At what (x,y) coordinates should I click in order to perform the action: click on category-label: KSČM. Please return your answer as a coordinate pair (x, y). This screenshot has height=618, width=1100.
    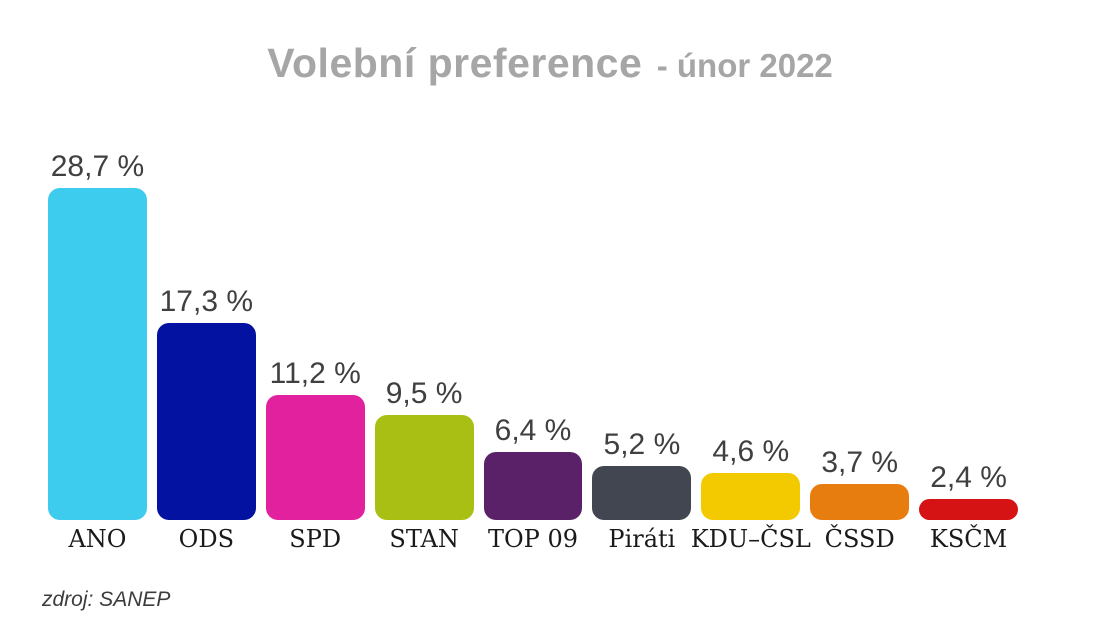
    Looking at the image, I should click on (968, 539).